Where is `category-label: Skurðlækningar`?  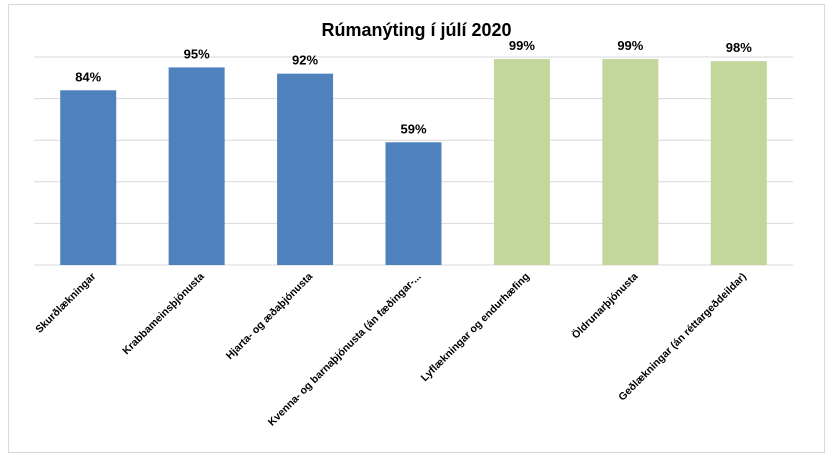
category-label: Skurðlækningar is located at coordinates (65, 303).